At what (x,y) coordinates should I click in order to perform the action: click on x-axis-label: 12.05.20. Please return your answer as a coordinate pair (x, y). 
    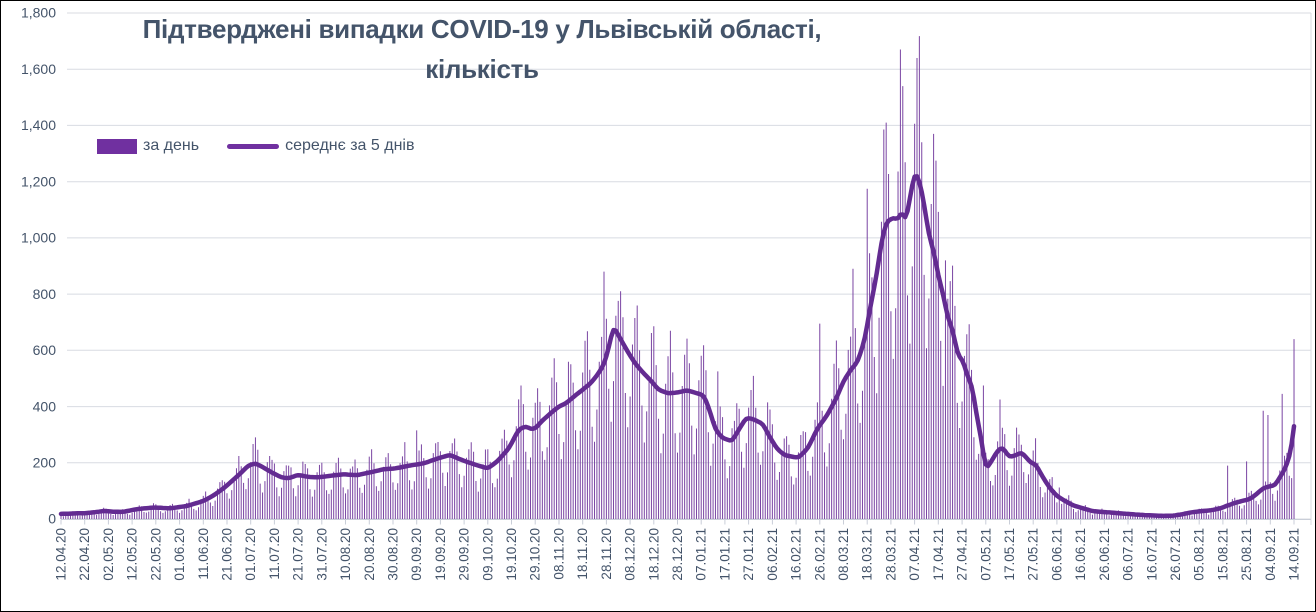
    Looking at the image, I should click on (132, 554).